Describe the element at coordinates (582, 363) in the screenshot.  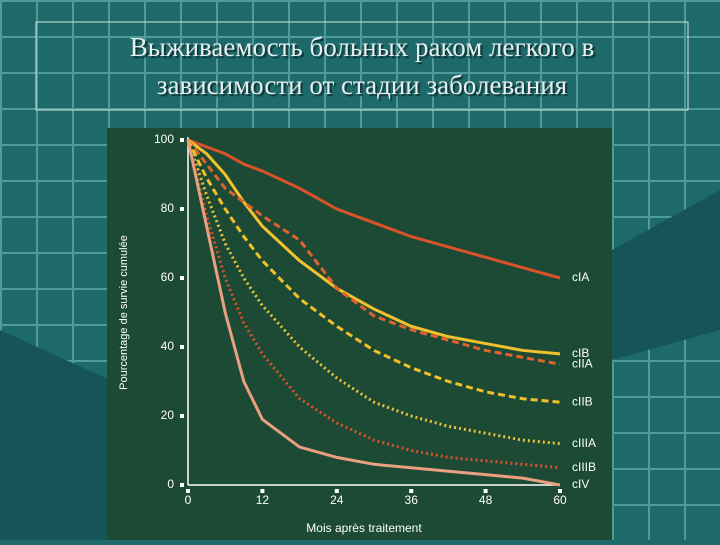
I see `series-label: cIIA` at that location.